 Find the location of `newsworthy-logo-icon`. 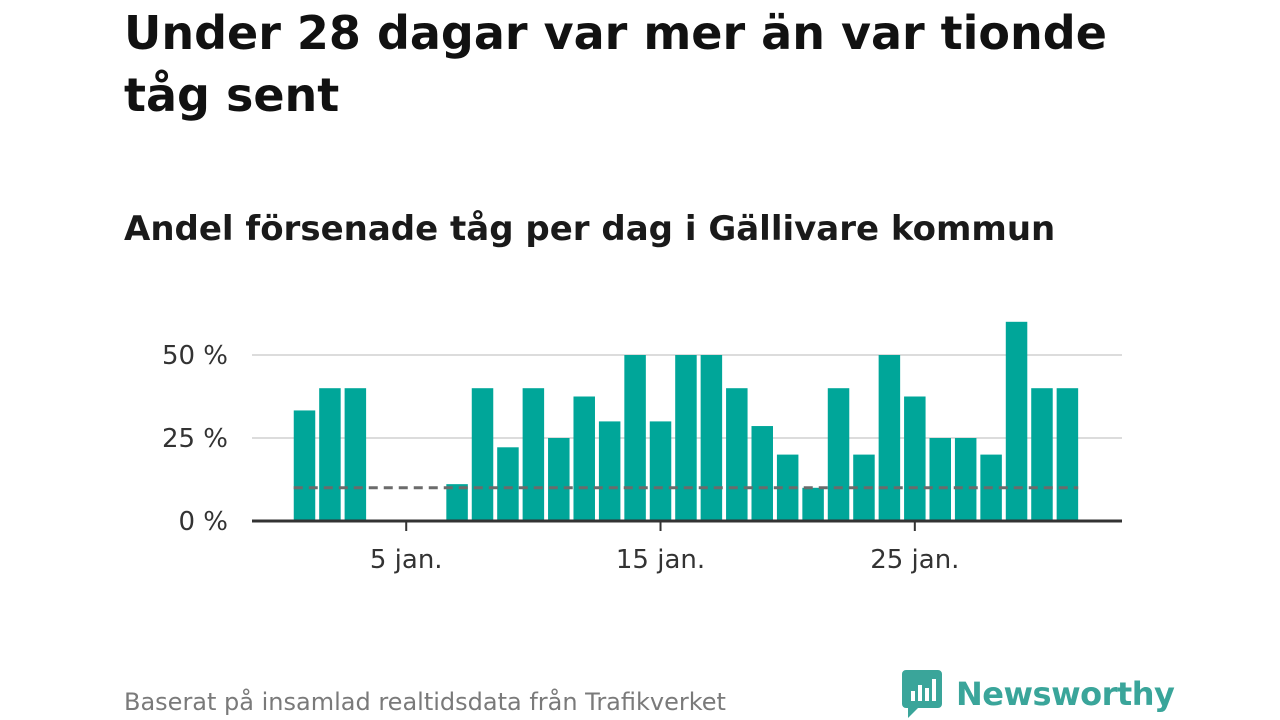

newsworthy-logo-icon is located at coordinates (922, 694).